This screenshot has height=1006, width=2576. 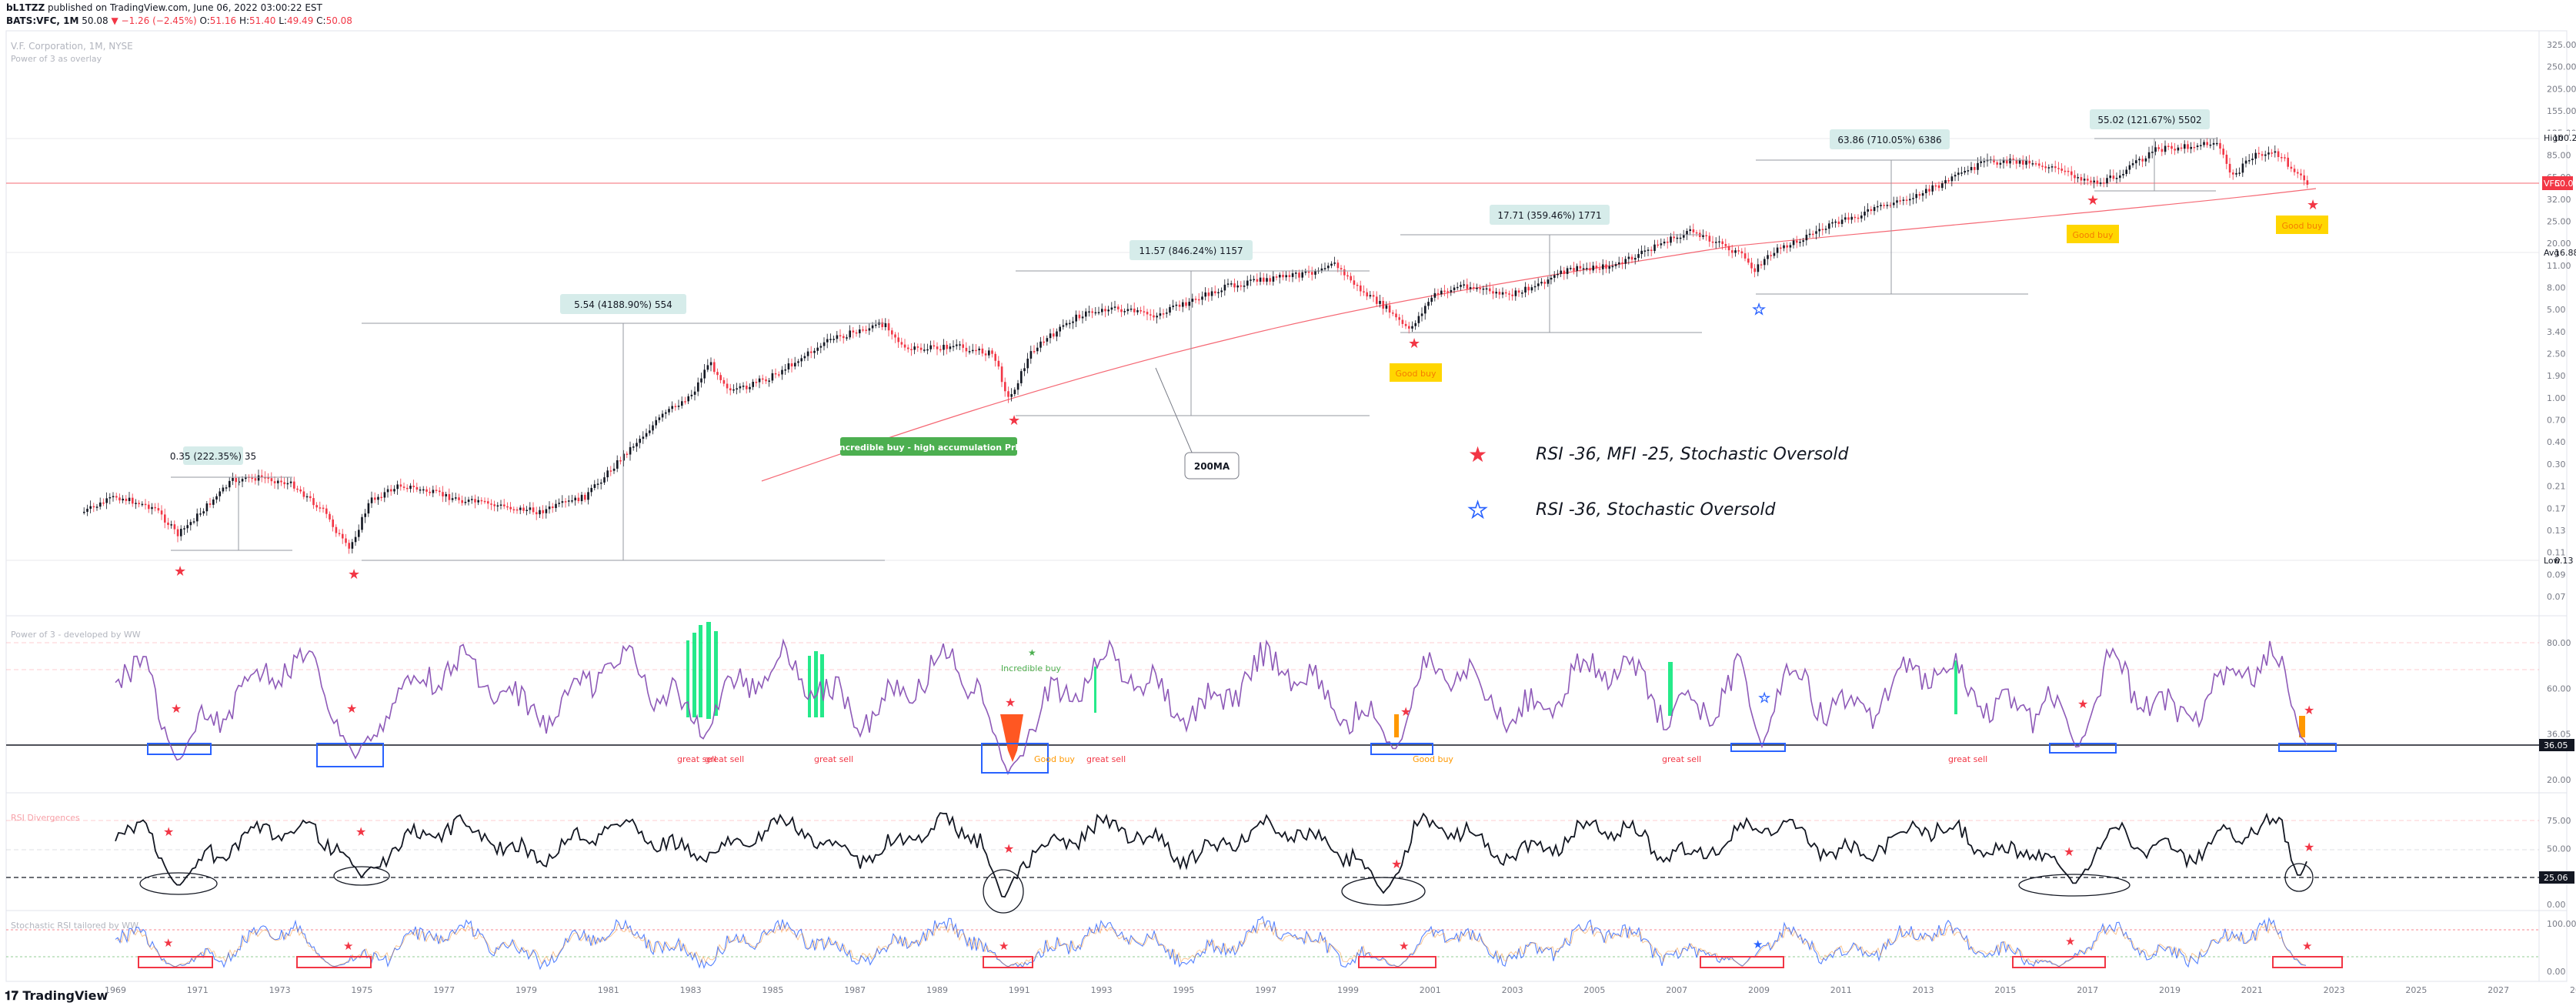 I want to click on rsi-pane-title: RSI Divergences, so click(x=46, y=818).